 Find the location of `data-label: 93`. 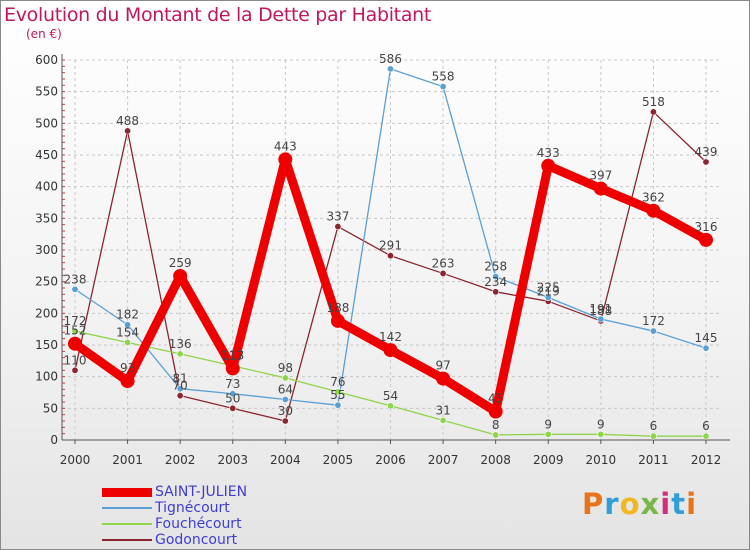

data-label: 93 is located at coordinates (127, 368).